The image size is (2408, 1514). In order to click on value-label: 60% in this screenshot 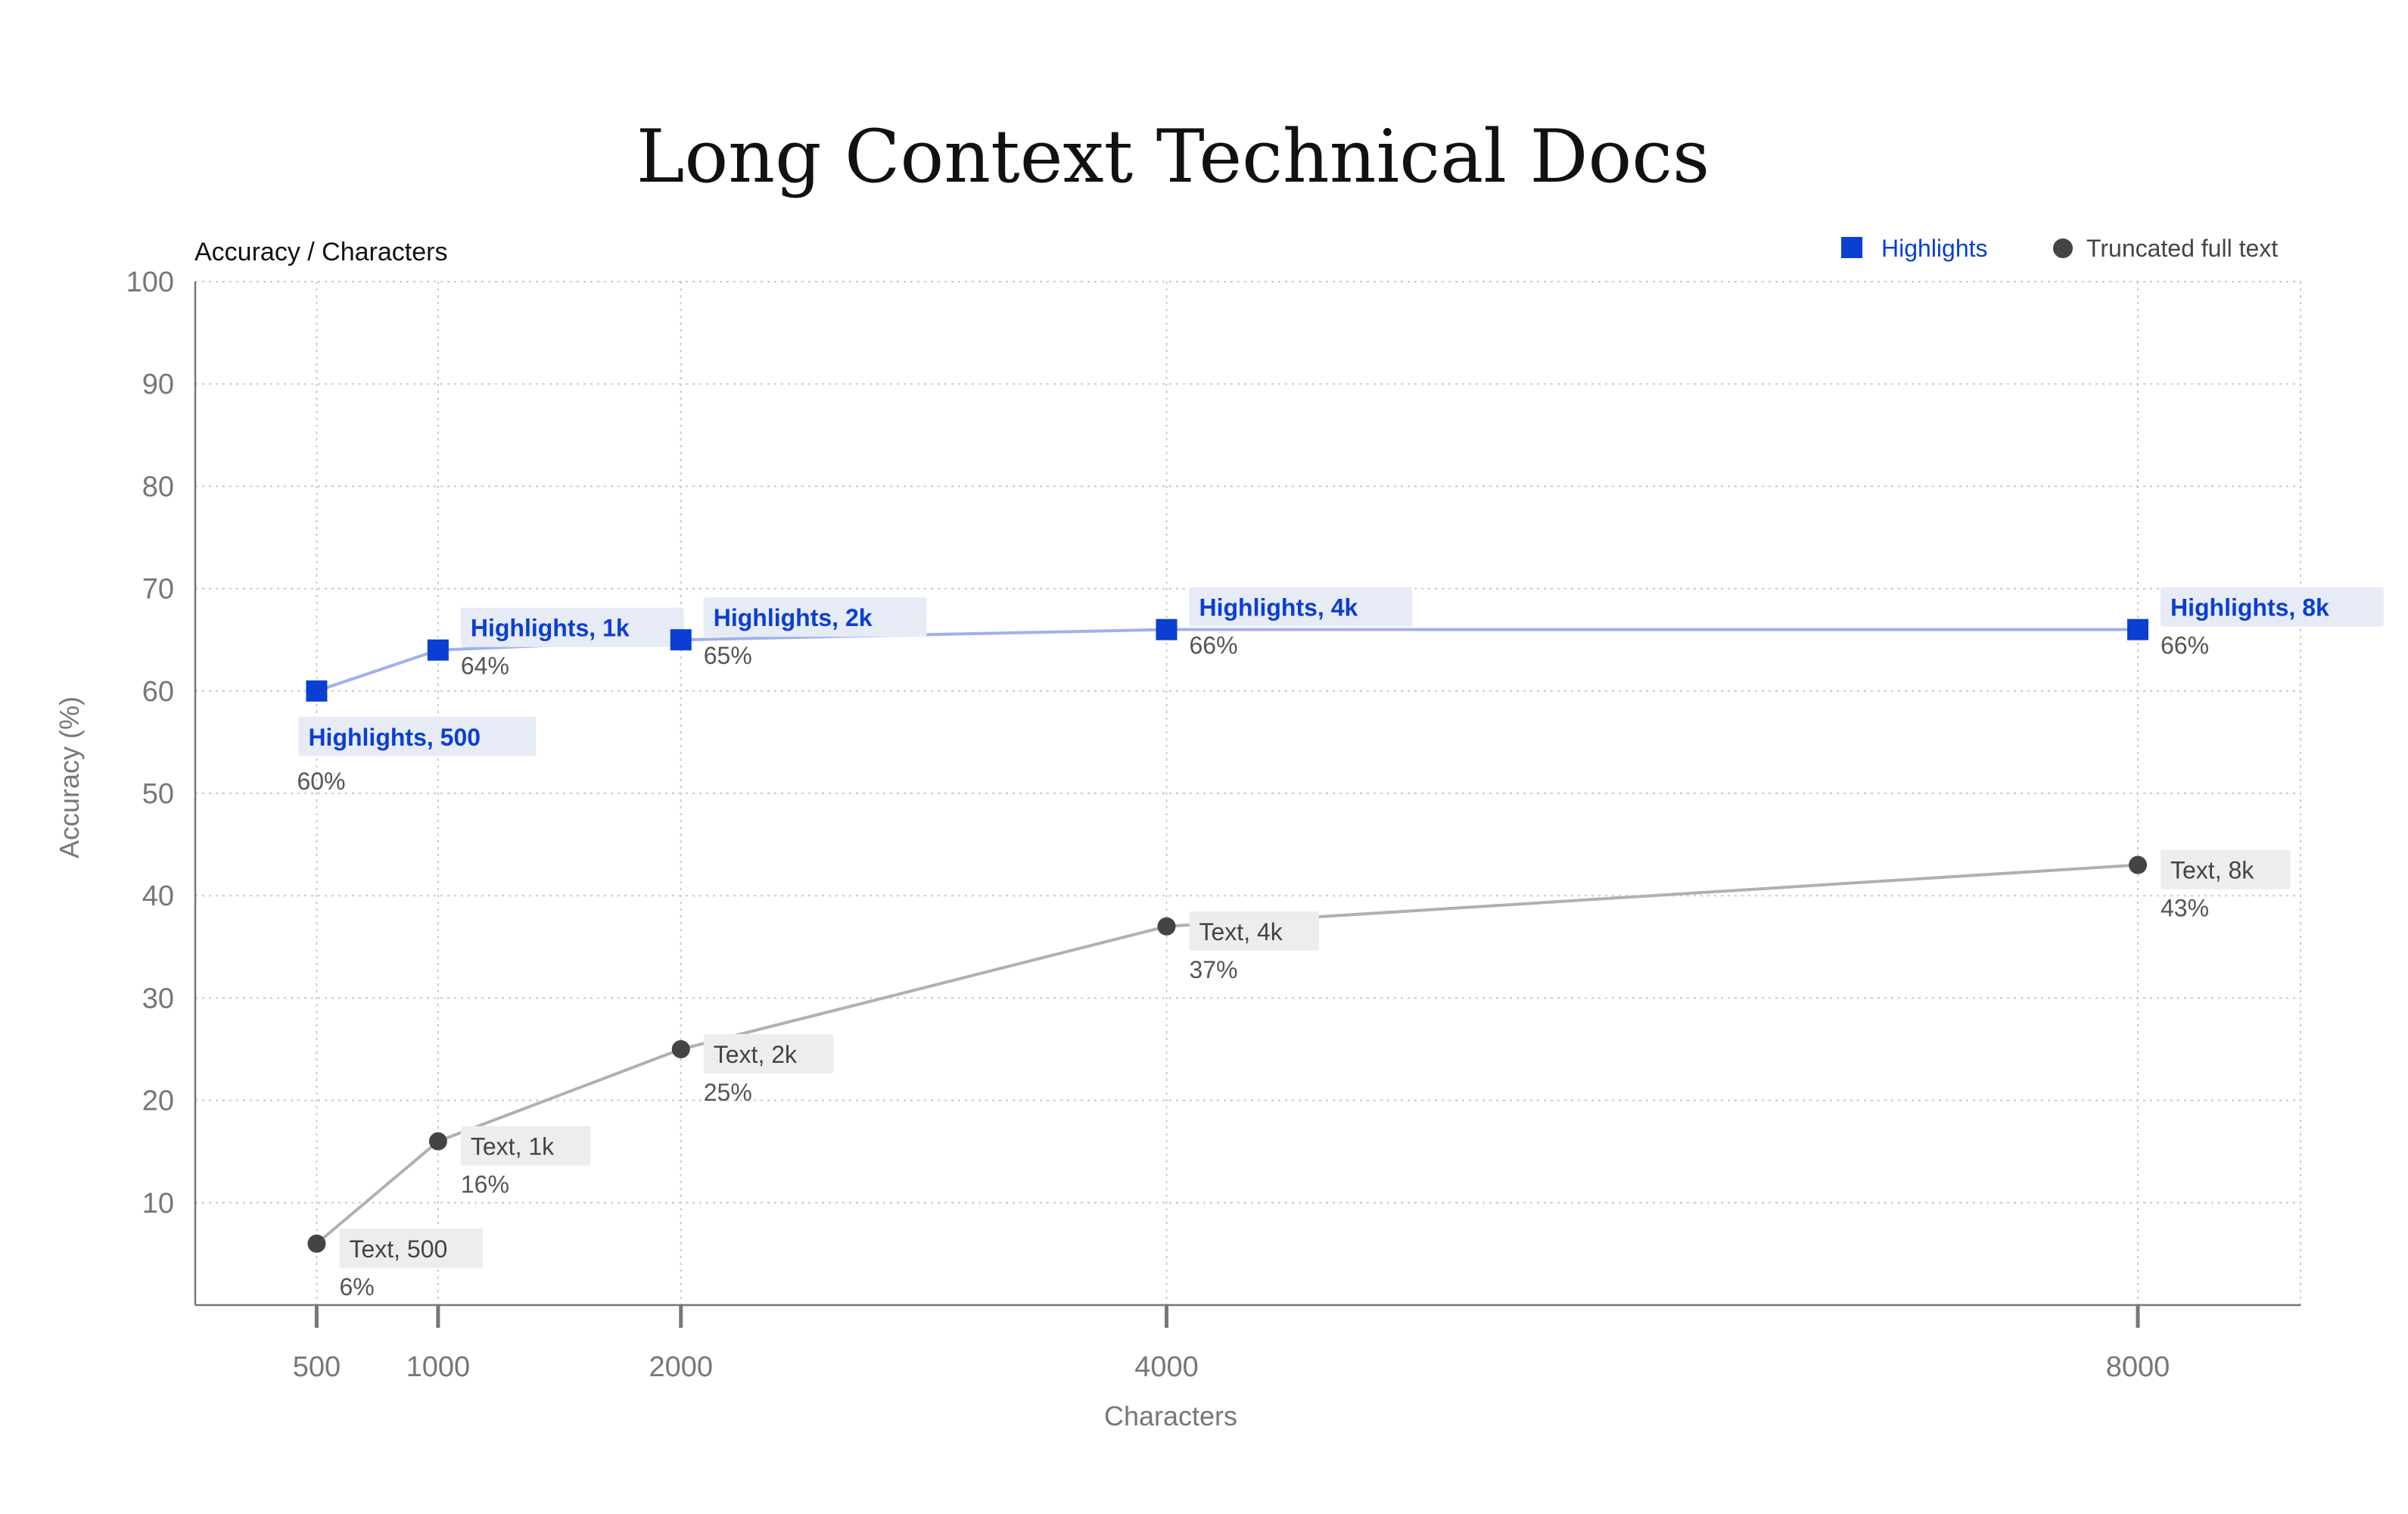, I will do `click(321, 781)`.